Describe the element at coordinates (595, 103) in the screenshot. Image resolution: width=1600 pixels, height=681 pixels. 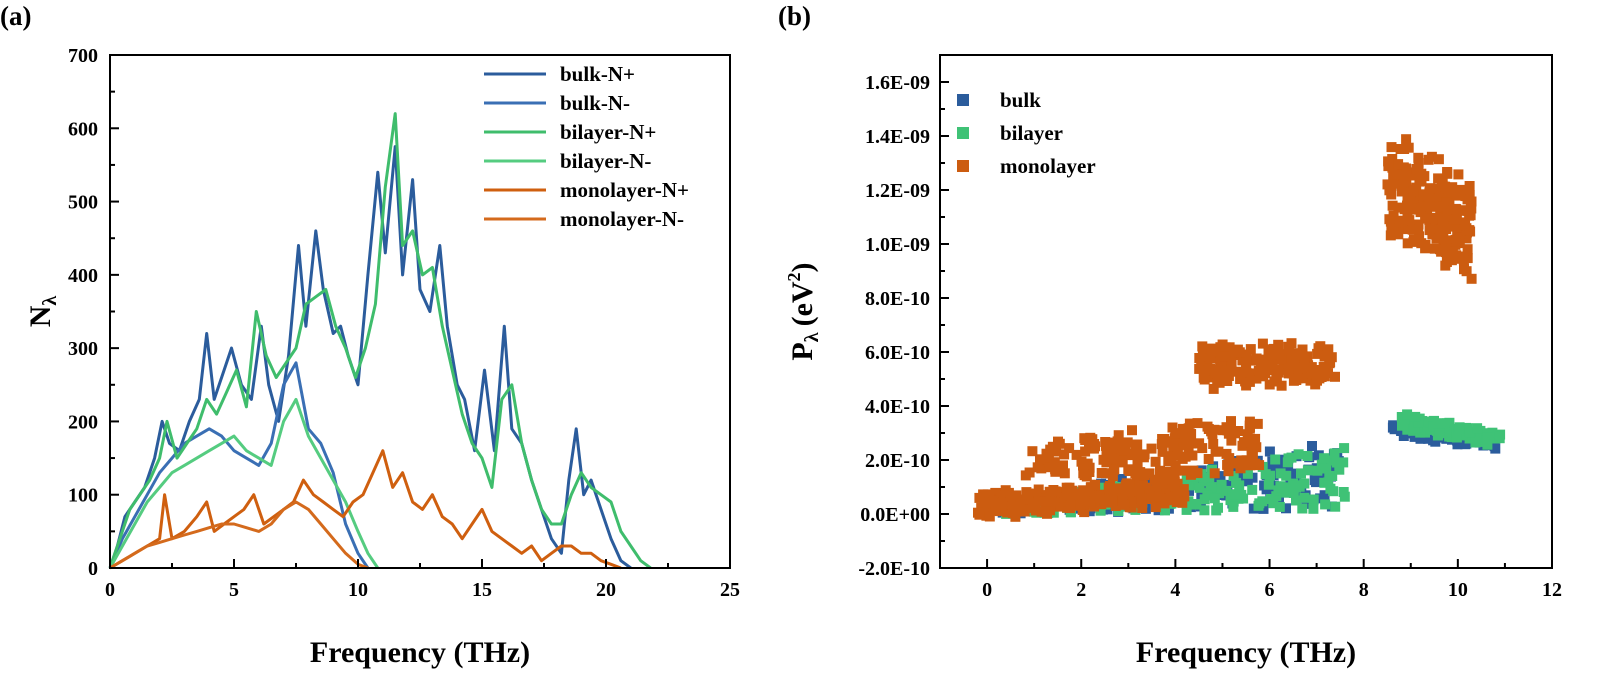
I see `panel-a-legend-label: bulk-N-` at that location.